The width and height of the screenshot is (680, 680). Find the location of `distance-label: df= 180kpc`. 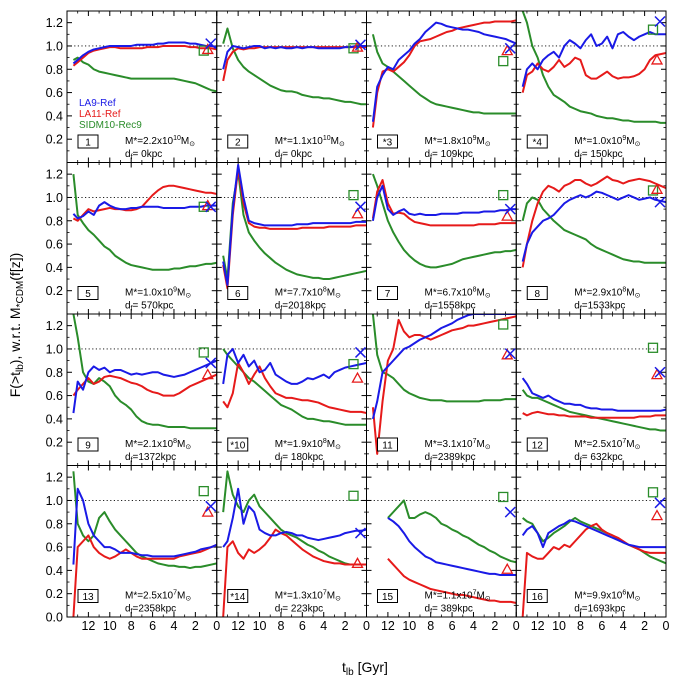

distance-label: df= 180kpc is located at coordinates (299, 458).